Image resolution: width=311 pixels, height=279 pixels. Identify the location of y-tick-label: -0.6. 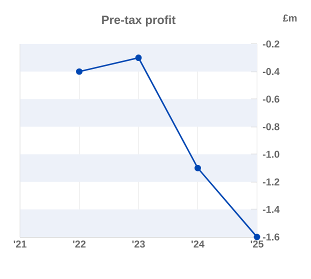
(271, 99).